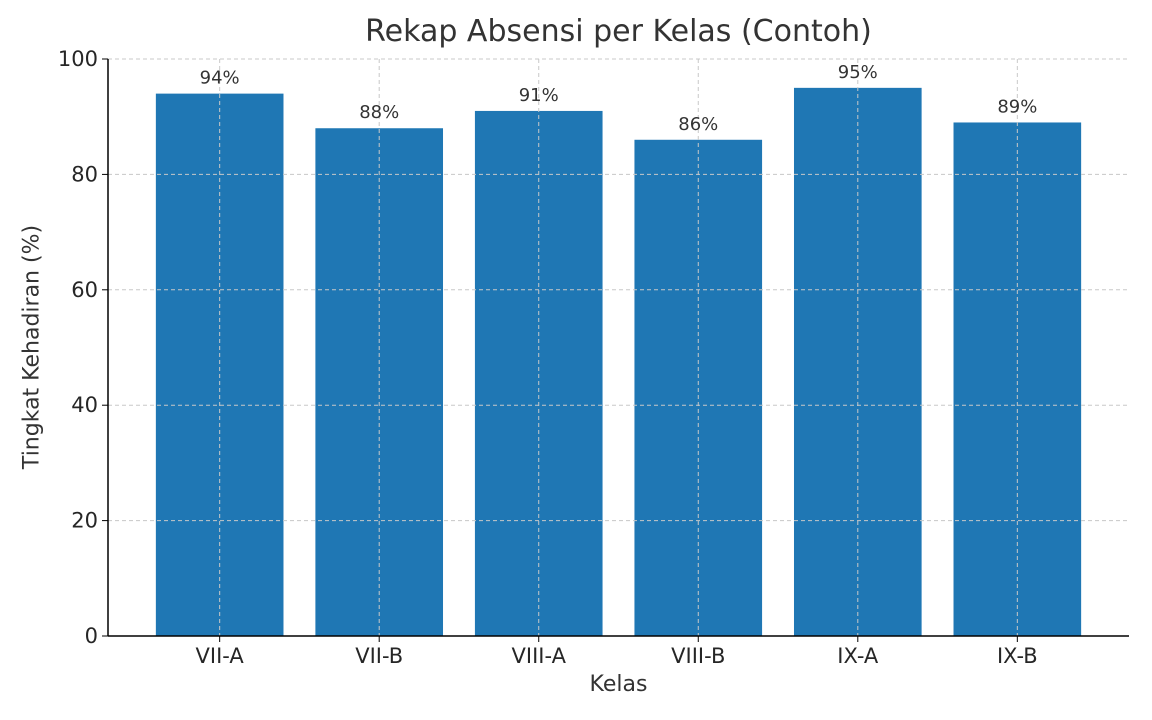 This screenshot has width=1152, height=720. Describe the element at coordinates (1017, 106) in the screenshot. I see `data-label: 89%` at that location.